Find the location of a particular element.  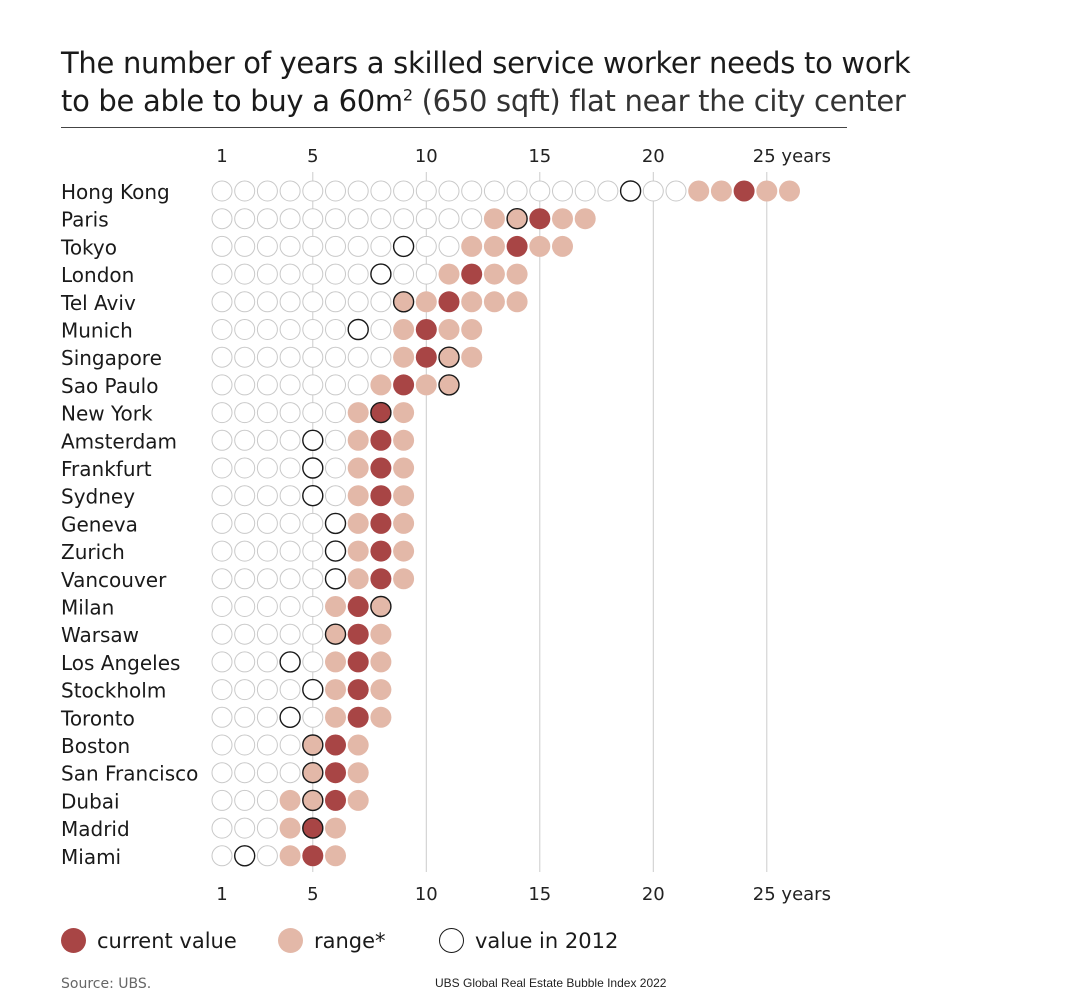

x-tick-label-bottom-5: 5 is located at coordinates (312, 894).